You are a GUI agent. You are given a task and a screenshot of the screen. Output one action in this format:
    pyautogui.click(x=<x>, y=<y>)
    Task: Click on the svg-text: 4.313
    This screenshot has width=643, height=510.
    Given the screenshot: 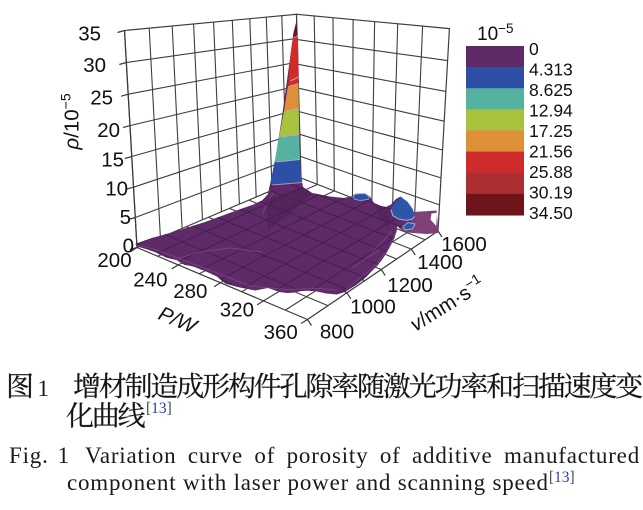 What is the action you would take?
    pyautogui.click(x=551, y=69)
    